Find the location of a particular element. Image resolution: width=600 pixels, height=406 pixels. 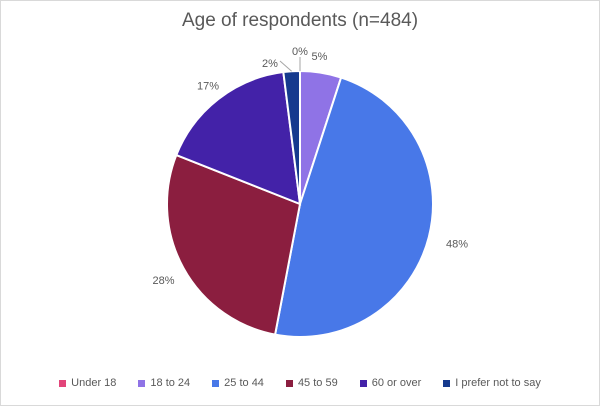

leader-lines is located at coordinates (290, 64).